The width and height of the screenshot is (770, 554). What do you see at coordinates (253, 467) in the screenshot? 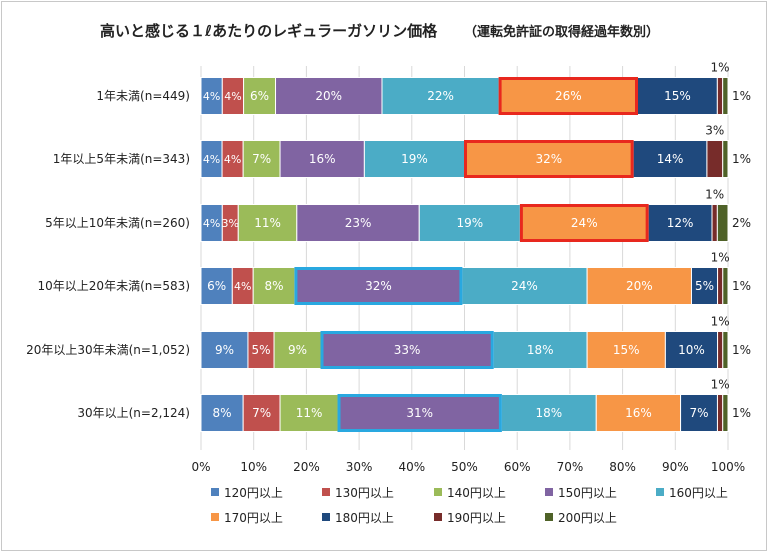
I see `x-tick-label: 10%` at bounding box center [253, 467].